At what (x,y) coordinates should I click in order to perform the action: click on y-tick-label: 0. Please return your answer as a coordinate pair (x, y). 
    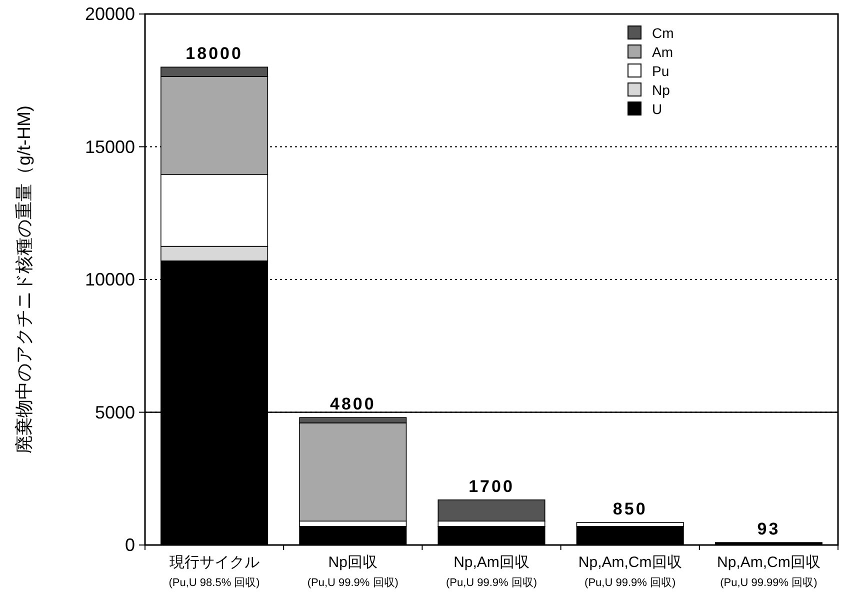
    Looking at the image, I should click on (129, 545).